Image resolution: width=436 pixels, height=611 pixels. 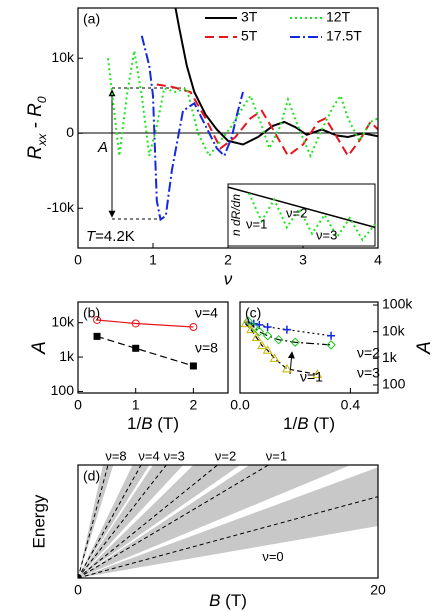 What do you see at coordinates (290, 423) in the screenshot?
I see `x-axis-label-part: 1/` at bounding box center [290, 423].